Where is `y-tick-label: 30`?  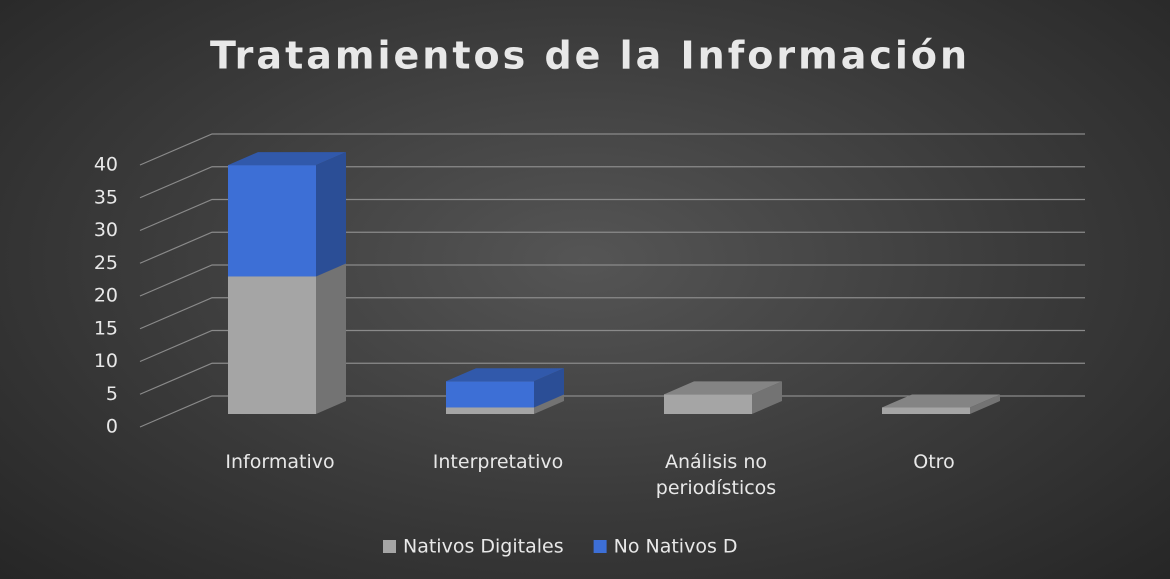 y-tick-label: 30 is located at coordinates (106, 230).